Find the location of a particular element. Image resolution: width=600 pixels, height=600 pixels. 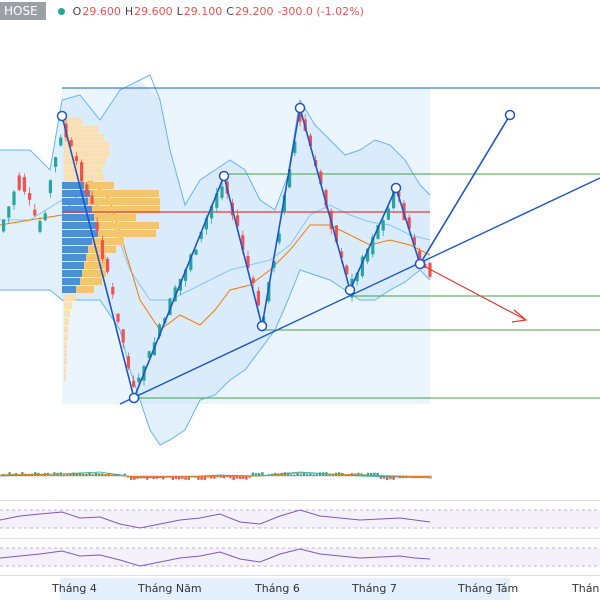

oscillator-2-band is located at coordinates (300, 557).